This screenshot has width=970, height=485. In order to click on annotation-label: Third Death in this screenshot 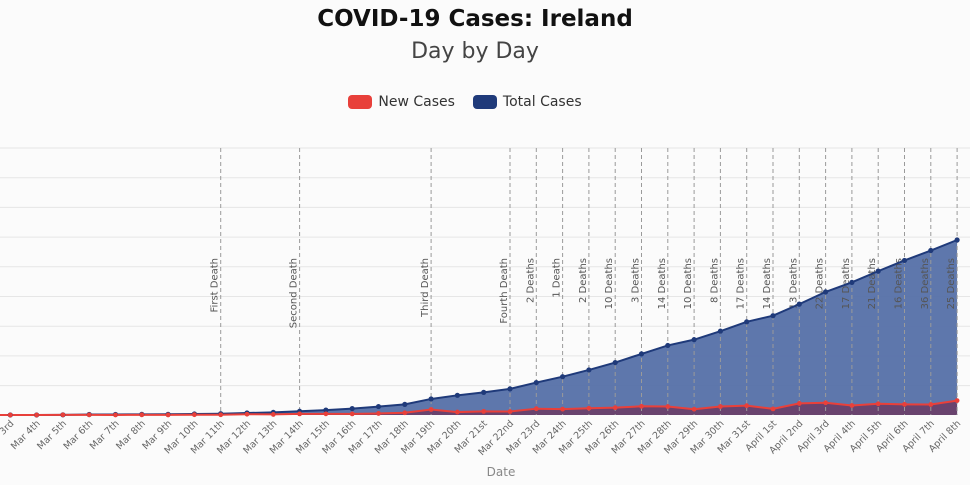, I will do `click(425, 288)`.